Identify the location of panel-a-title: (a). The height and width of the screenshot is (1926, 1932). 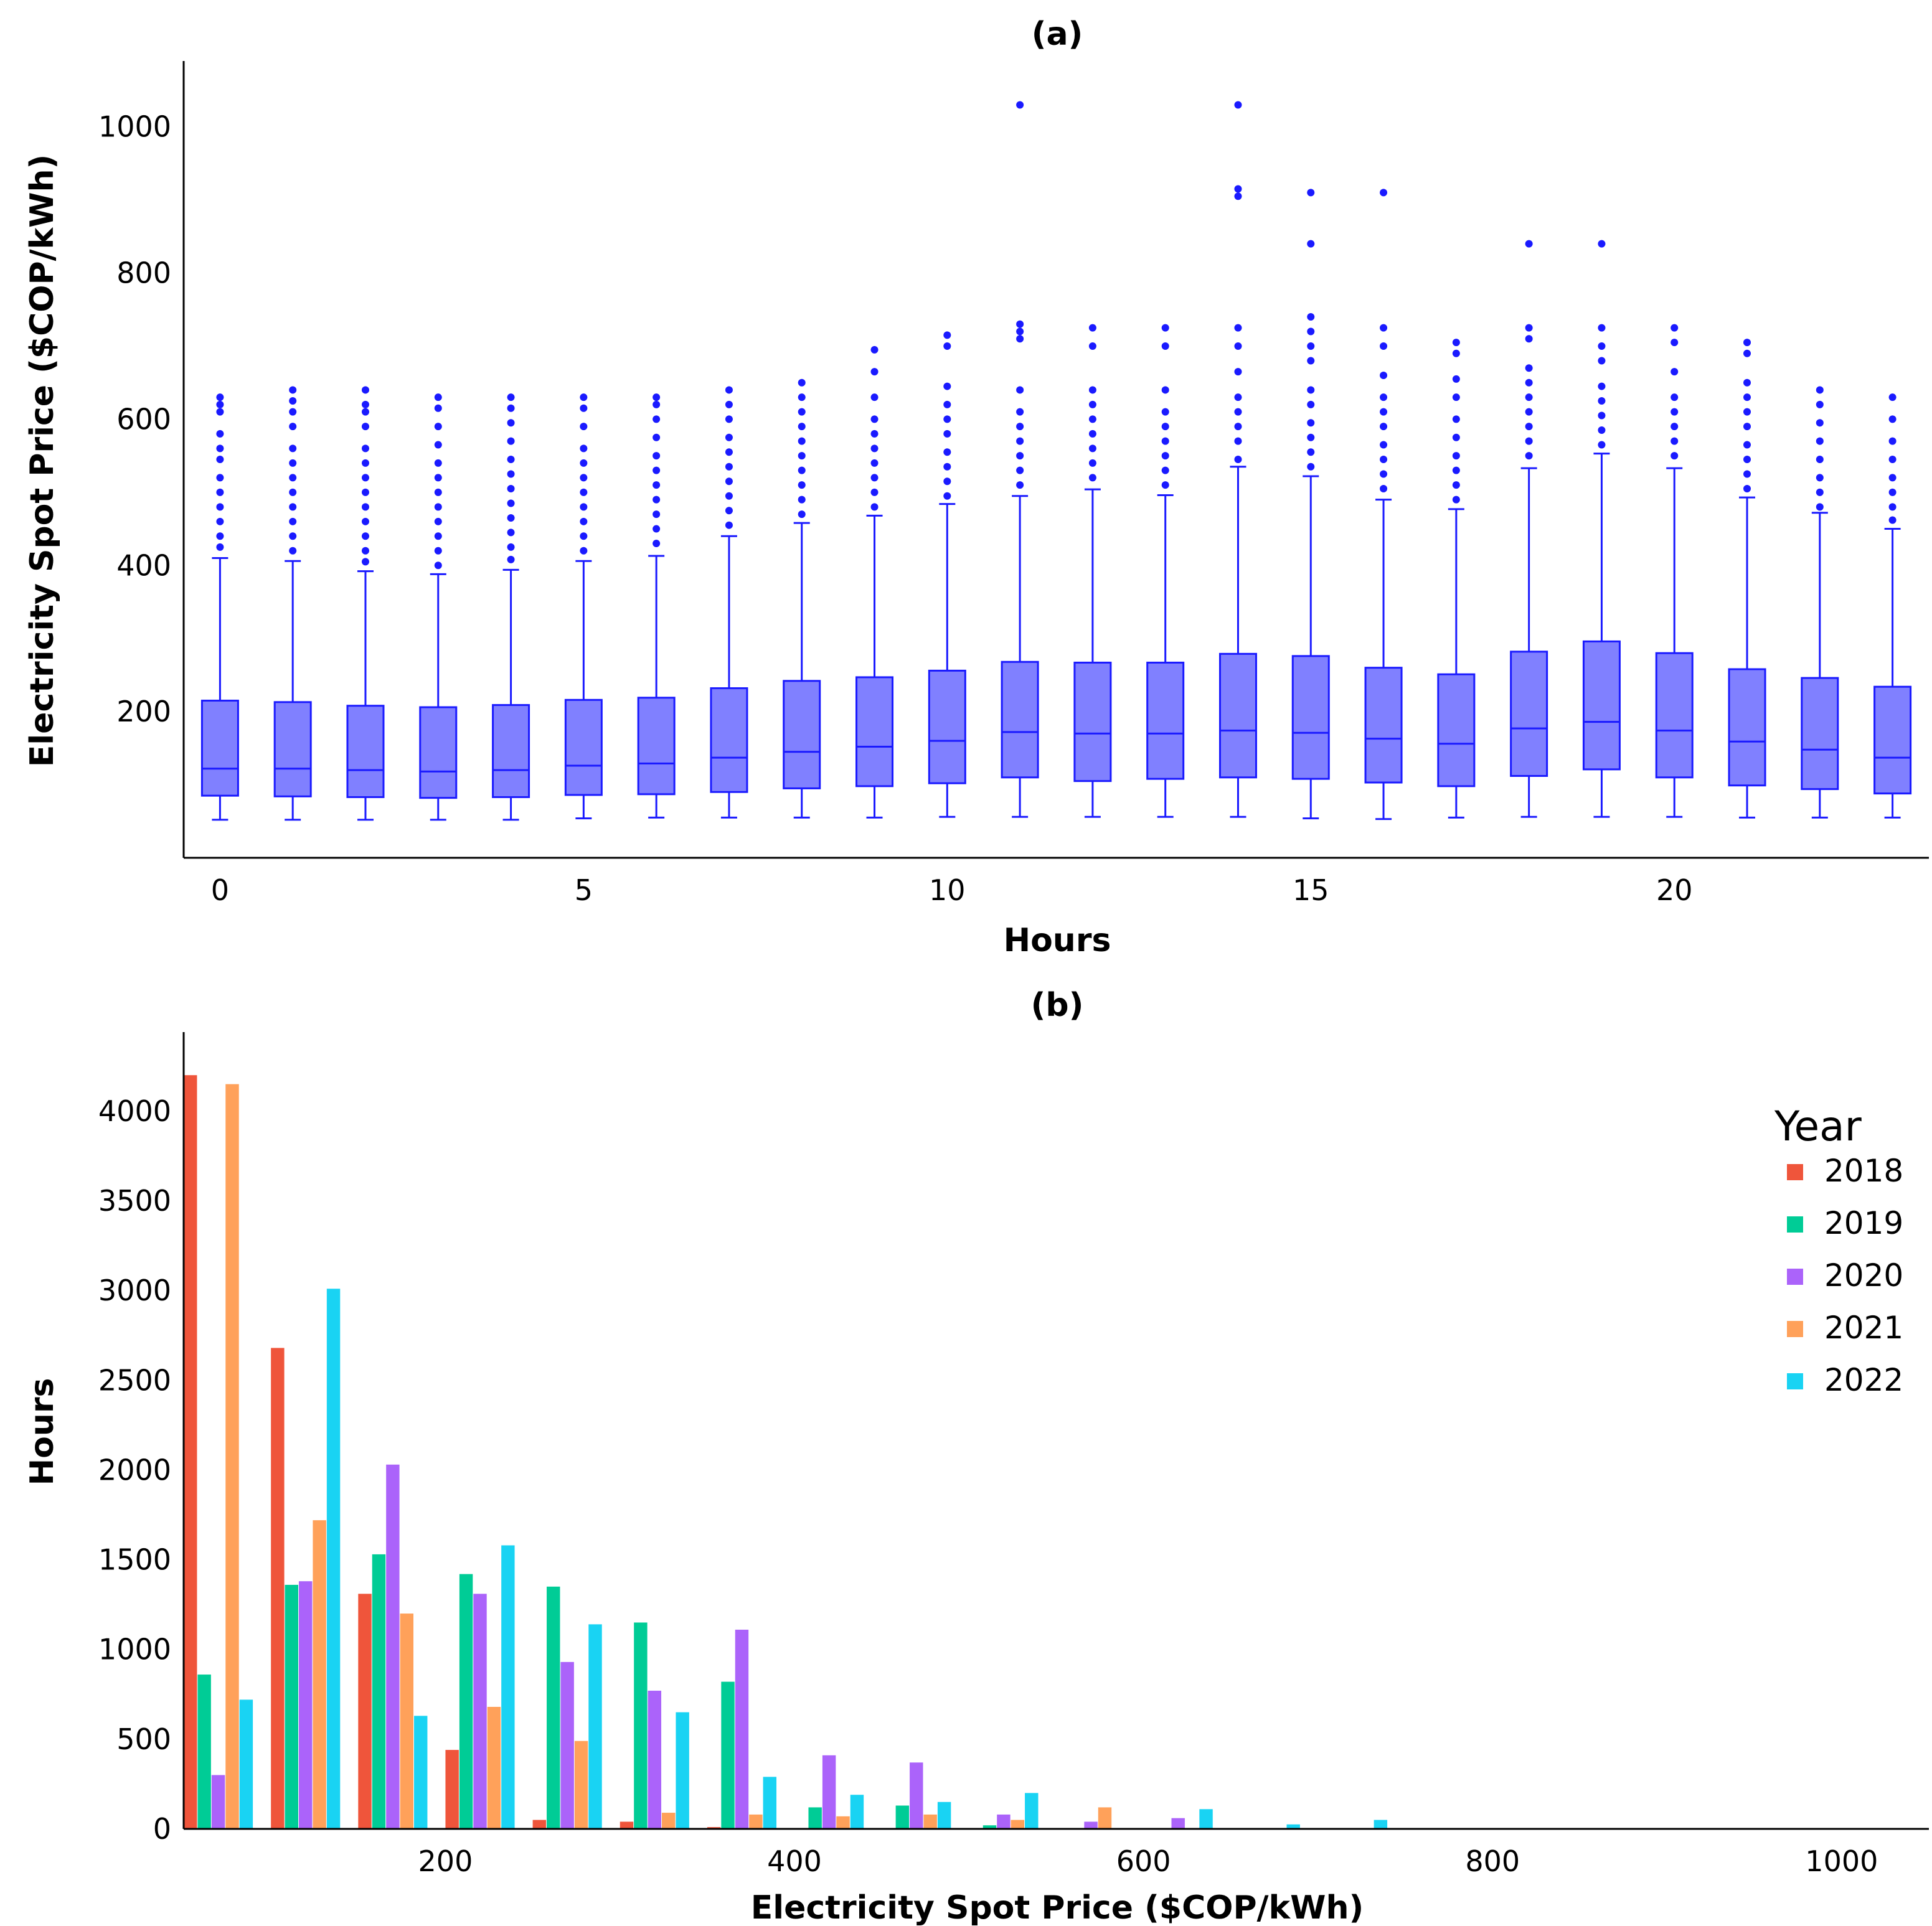
(1057, 34).